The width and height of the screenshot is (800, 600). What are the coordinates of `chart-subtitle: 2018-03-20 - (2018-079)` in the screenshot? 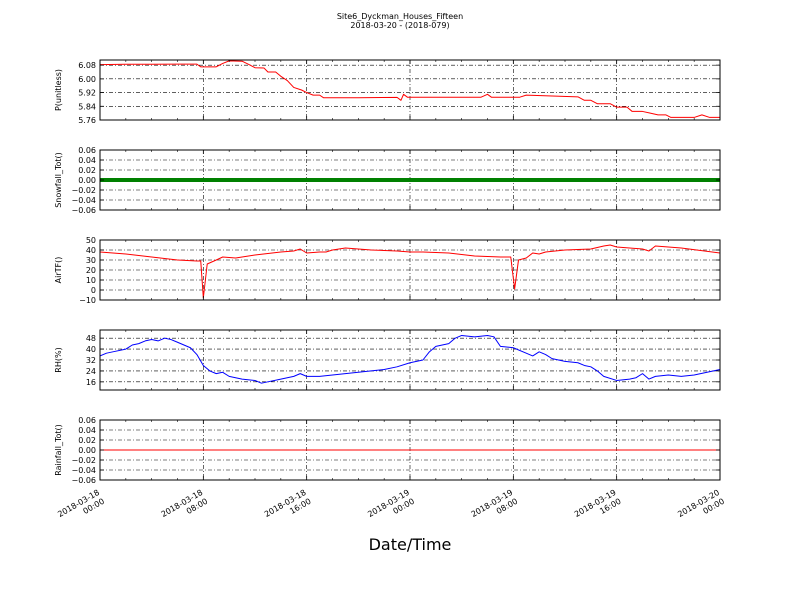 It's located at (399, 25).